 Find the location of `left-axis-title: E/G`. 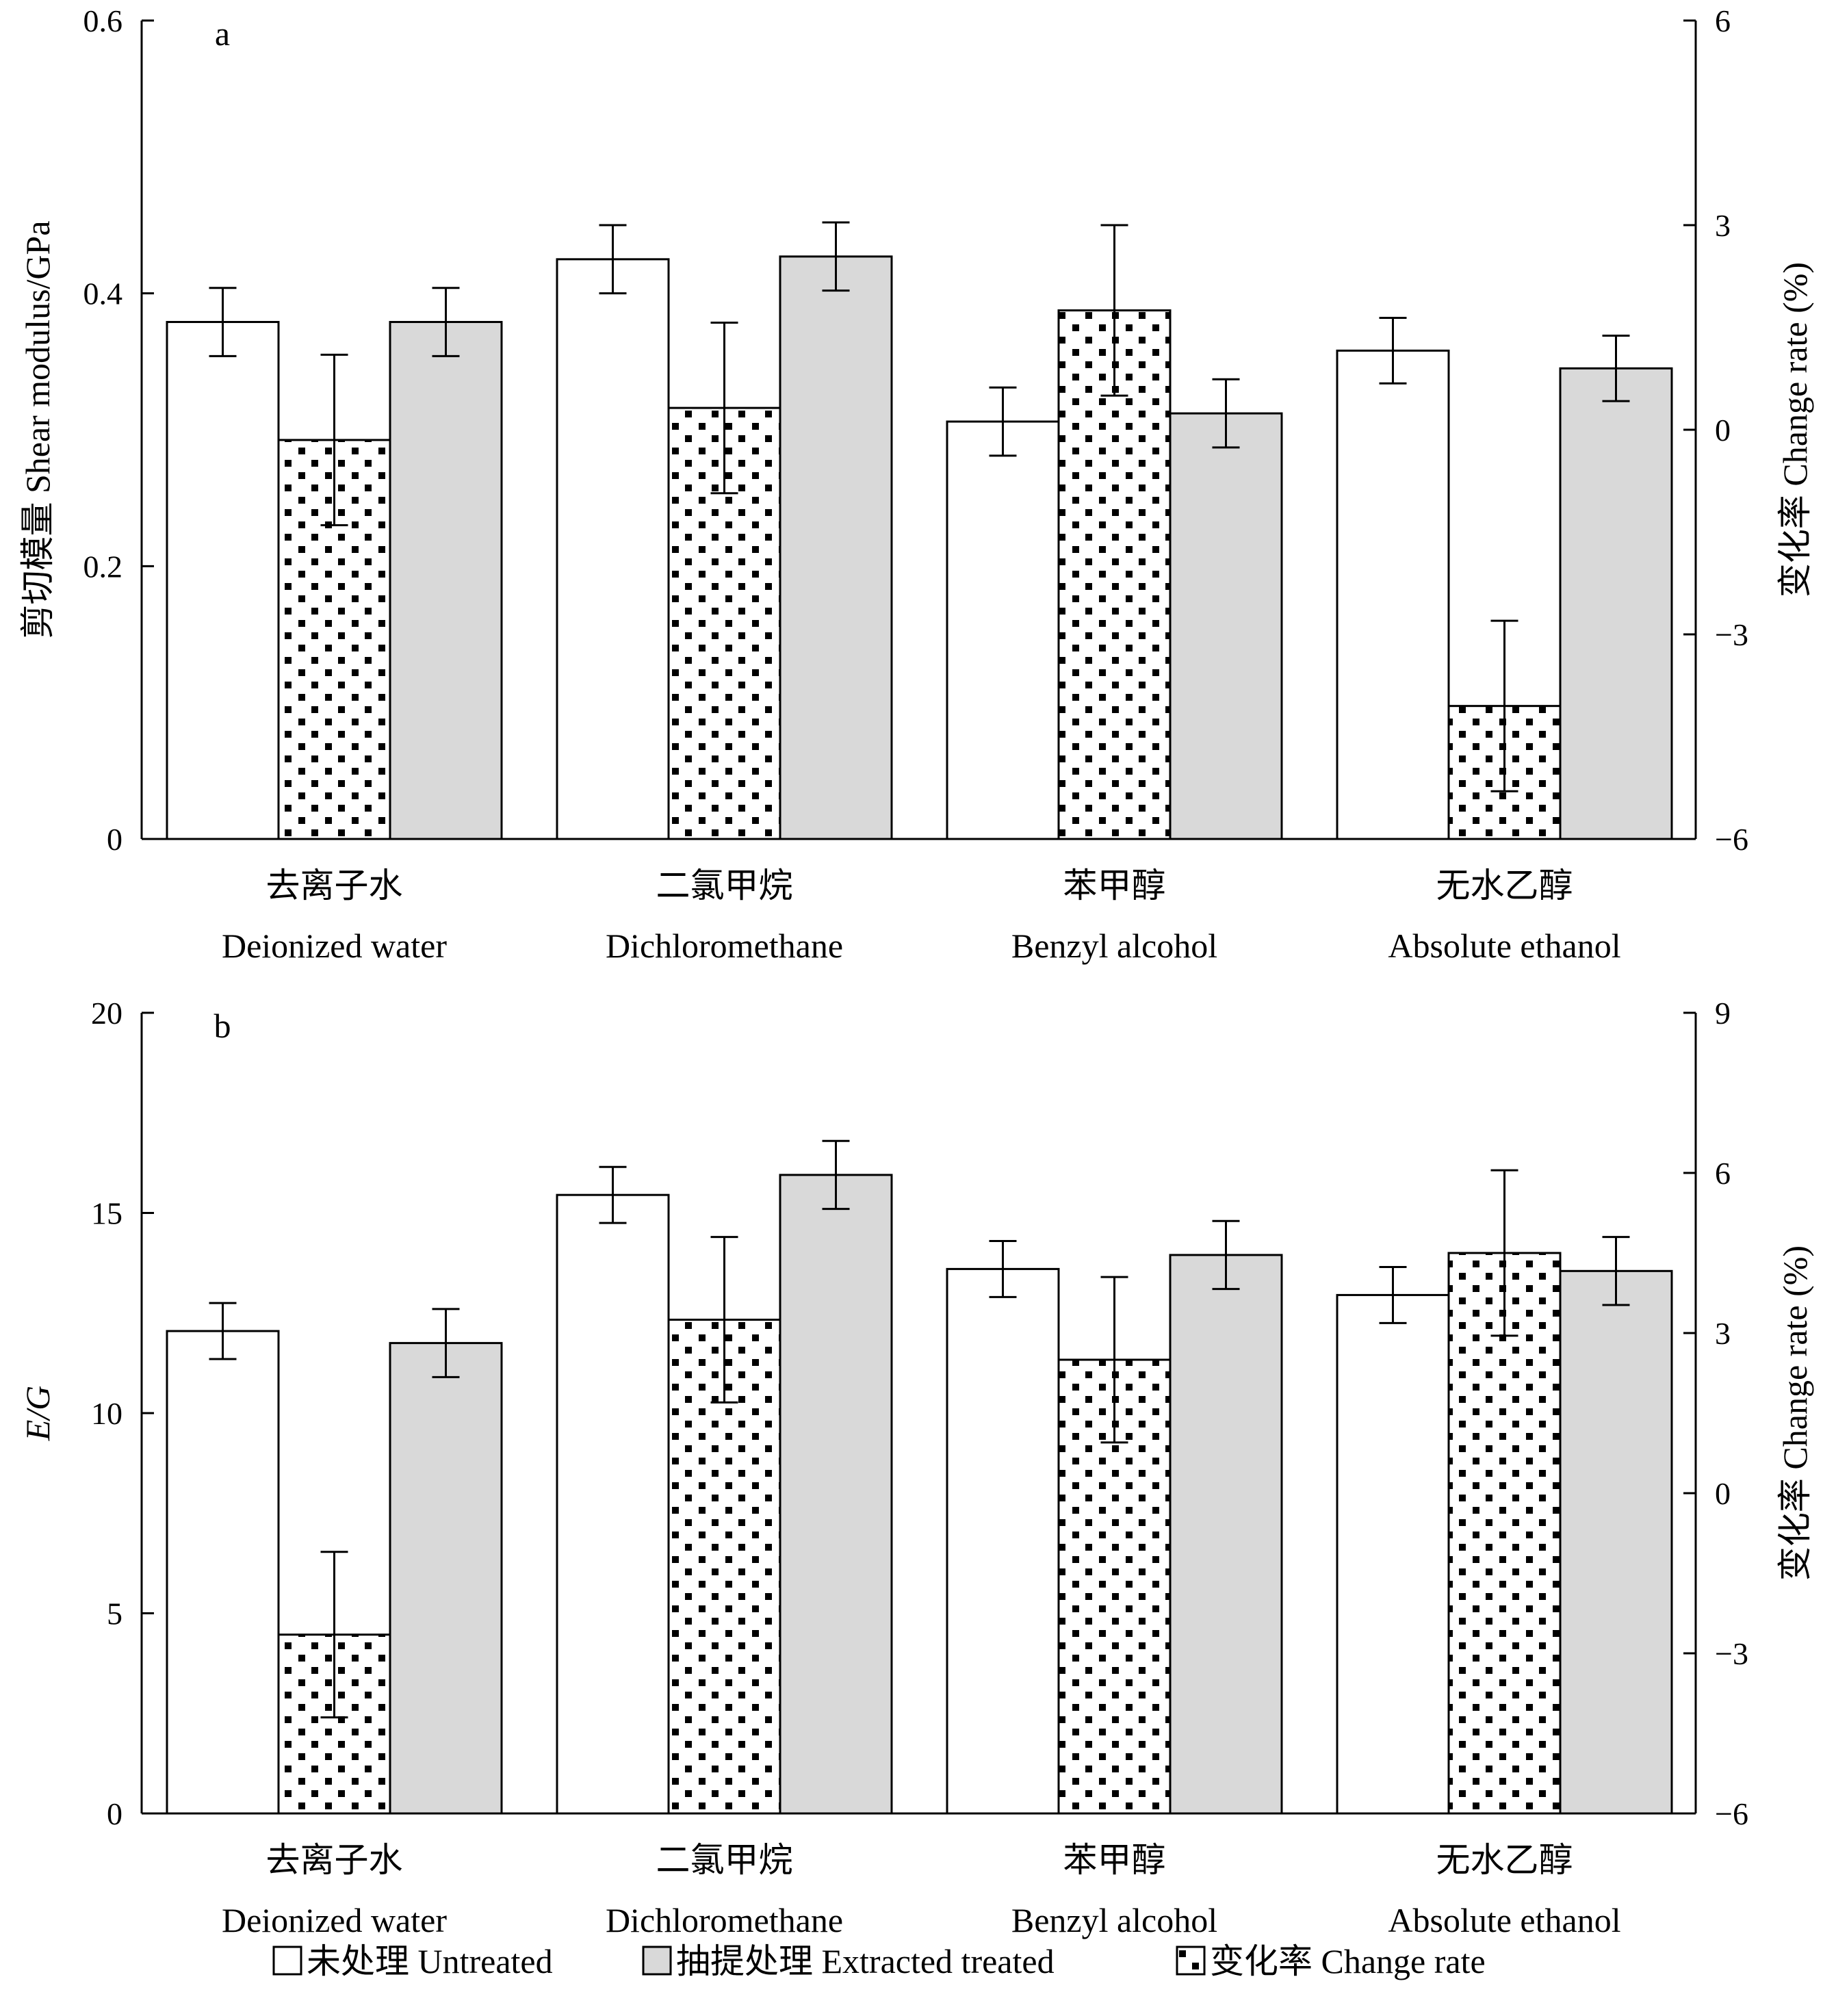

left-axis-title: E/G is located at coordinates (37, 1414).